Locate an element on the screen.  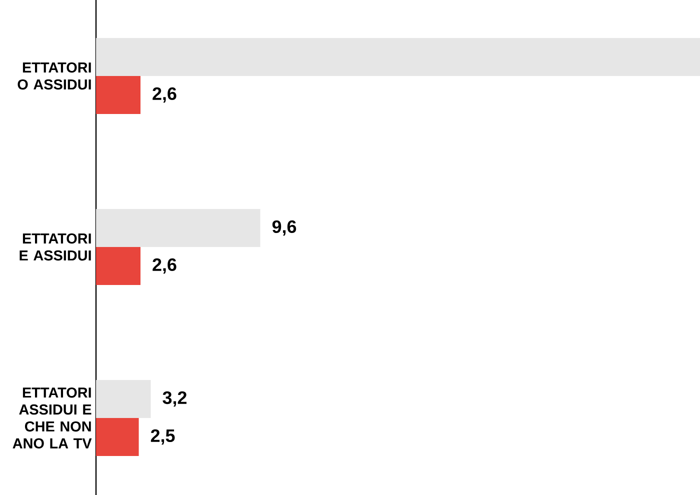
y-tick-label: ETTATORI ASSIDUI E CHE NON ANO LA TV is located at coordinates (52, 418).